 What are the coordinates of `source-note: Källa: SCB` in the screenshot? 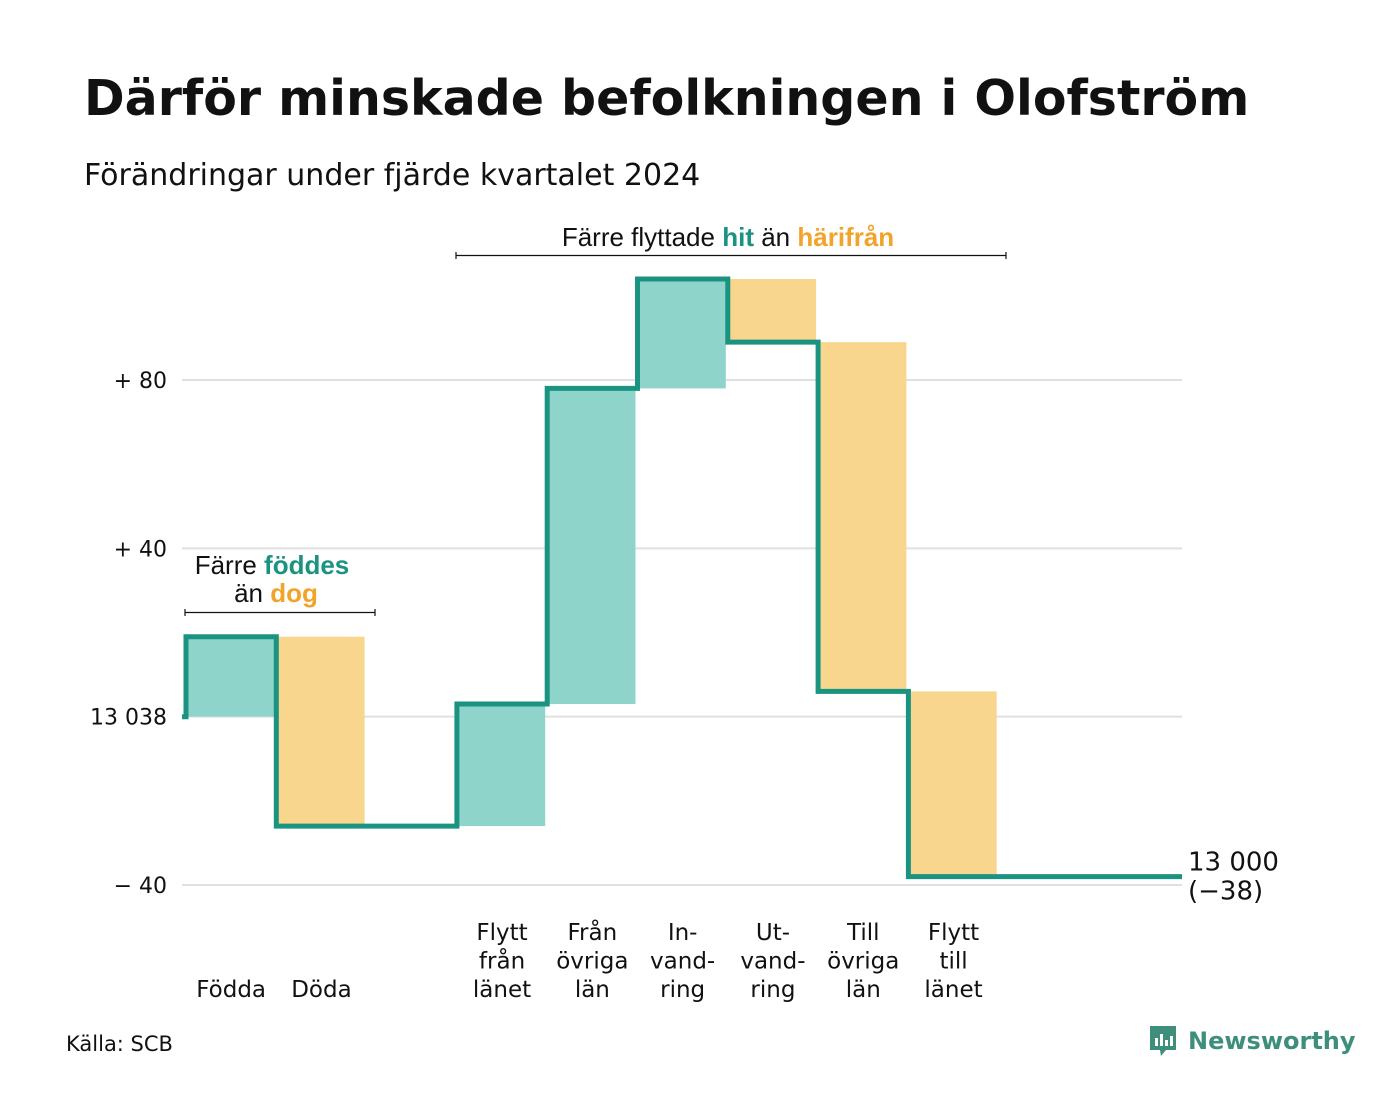 It's located at (119, 1044).